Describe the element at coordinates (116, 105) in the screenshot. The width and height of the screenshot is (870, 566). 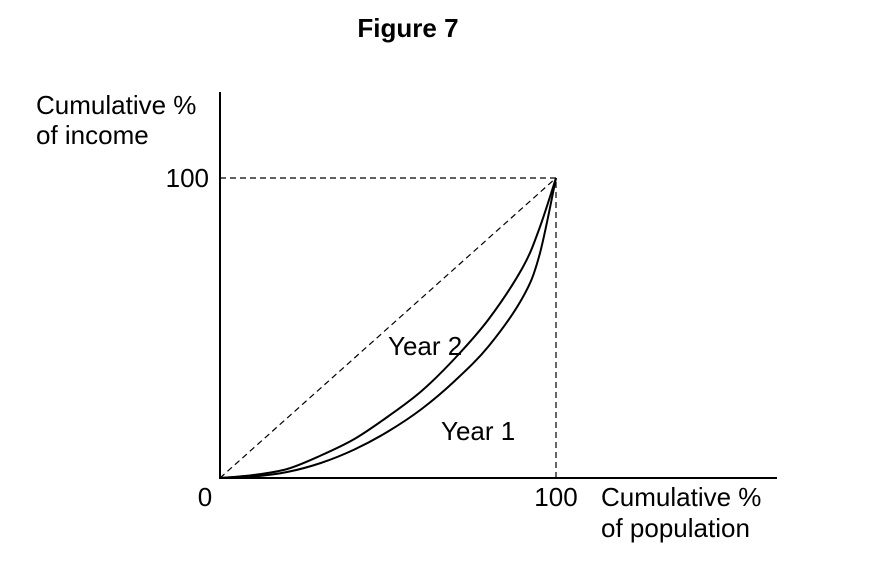
I see `y-axis-label-line-1: Cumulative %` at that location.